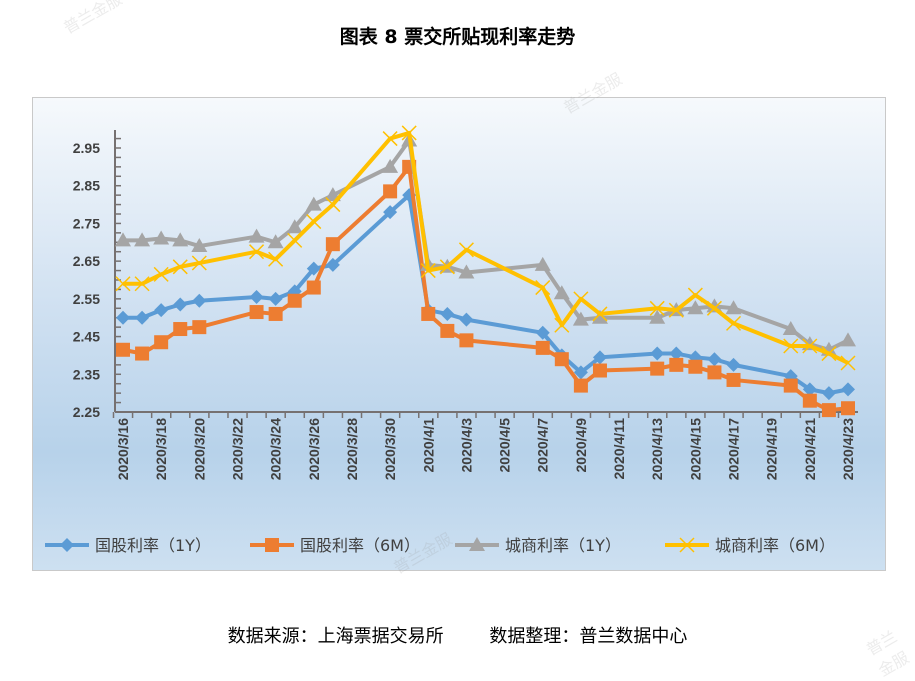  I want to click on x-tick-label: 2020/4/23, so click(848, 449).